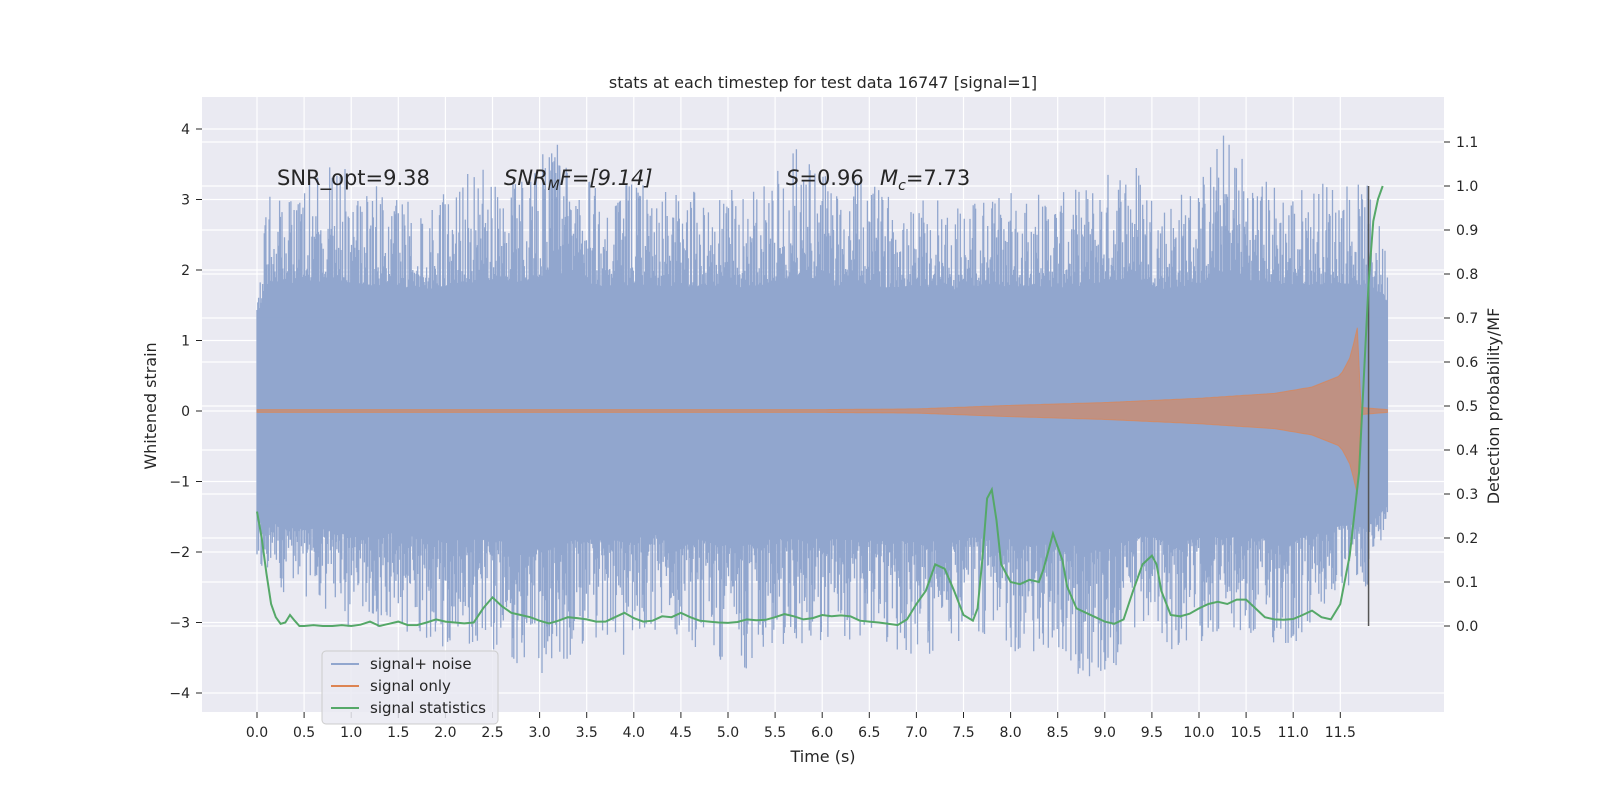 This screenshot has height=800, width=1600. What do you see at coordinates (398, 733) in the screenshot?
I see `x-tick-label: 1.5` at bounding box center [398, 733].